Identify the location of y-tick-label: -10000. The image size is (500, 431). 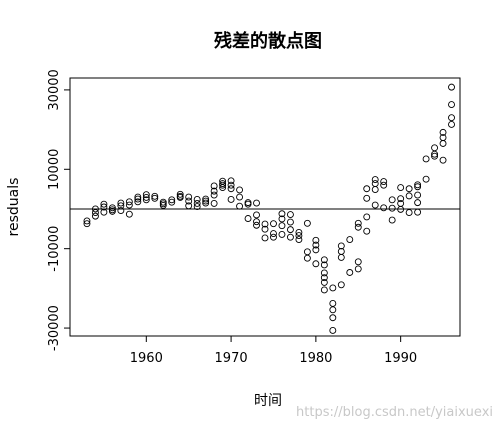
(54, 249).